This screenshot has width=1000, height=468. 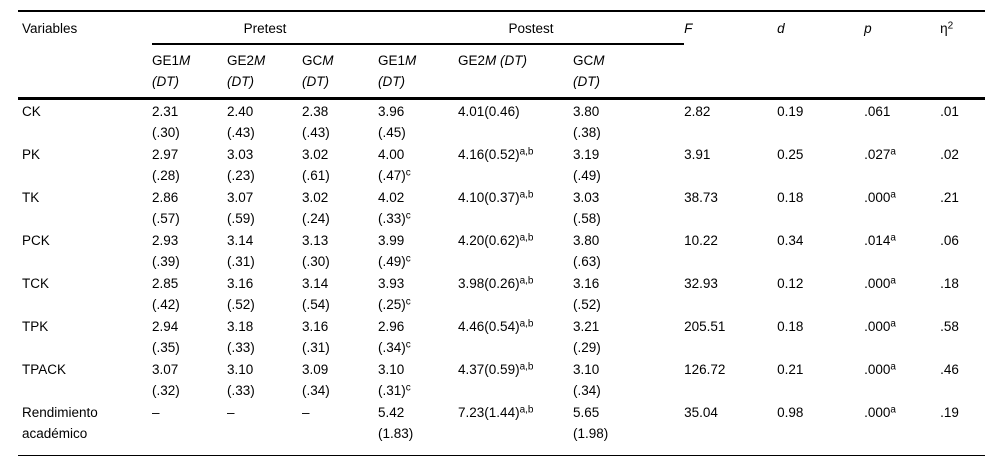 I want to click on cell-pre-ge1m: –, so click(x=189, y=428).